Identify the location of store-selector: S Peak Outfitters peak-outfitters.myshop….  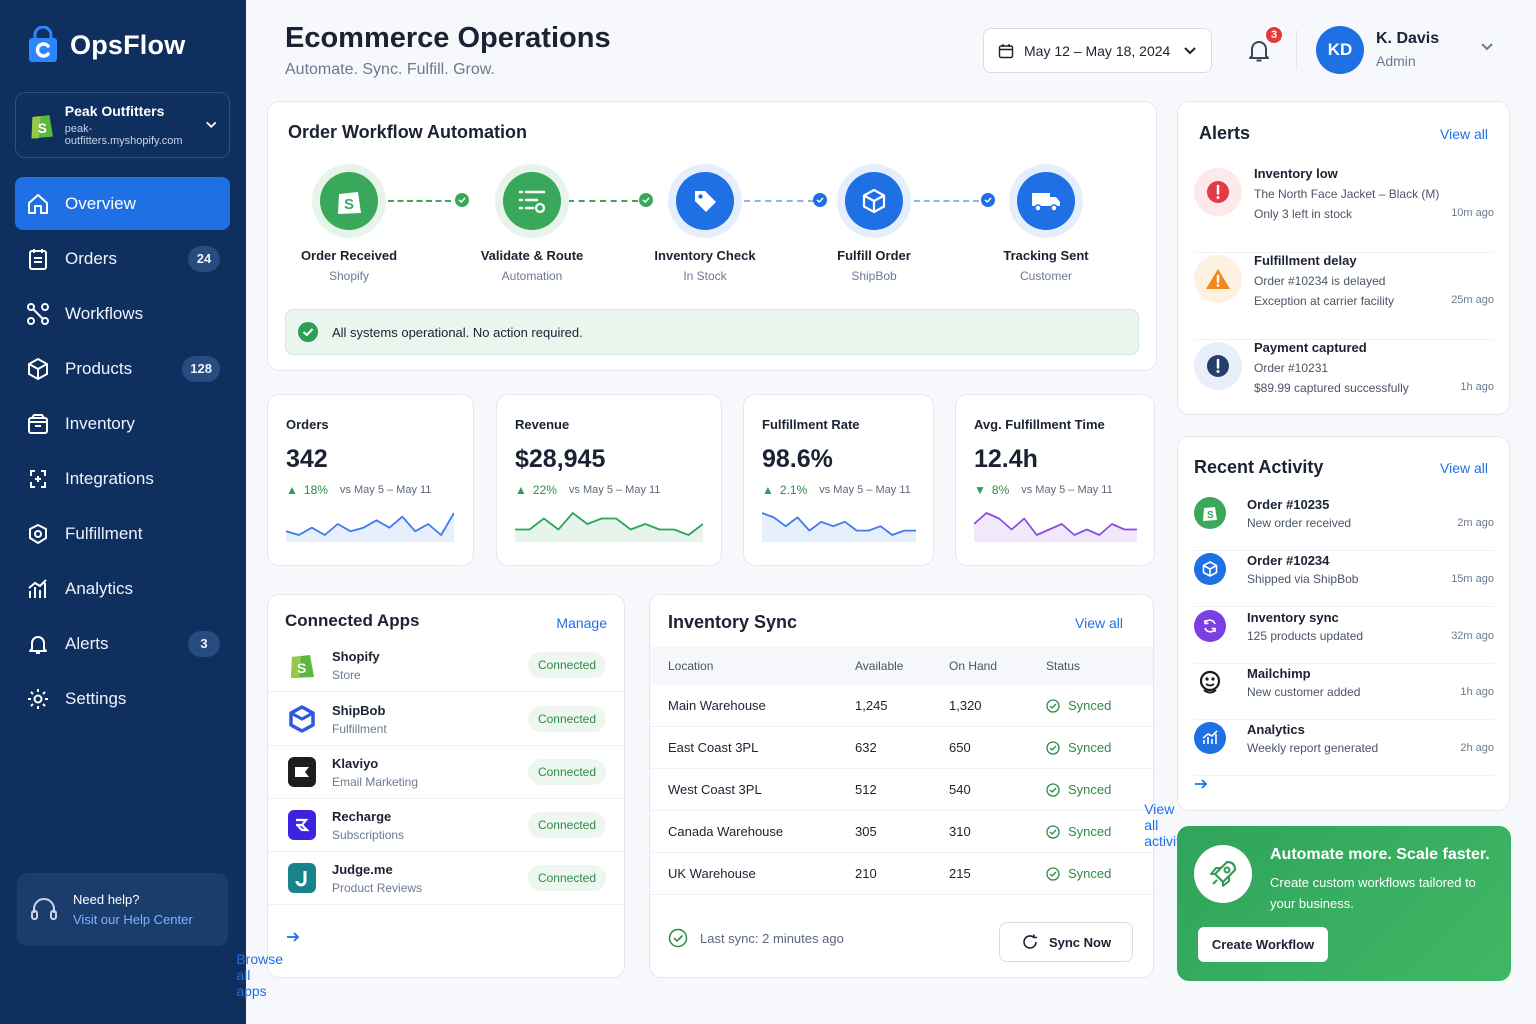
(122, 125).